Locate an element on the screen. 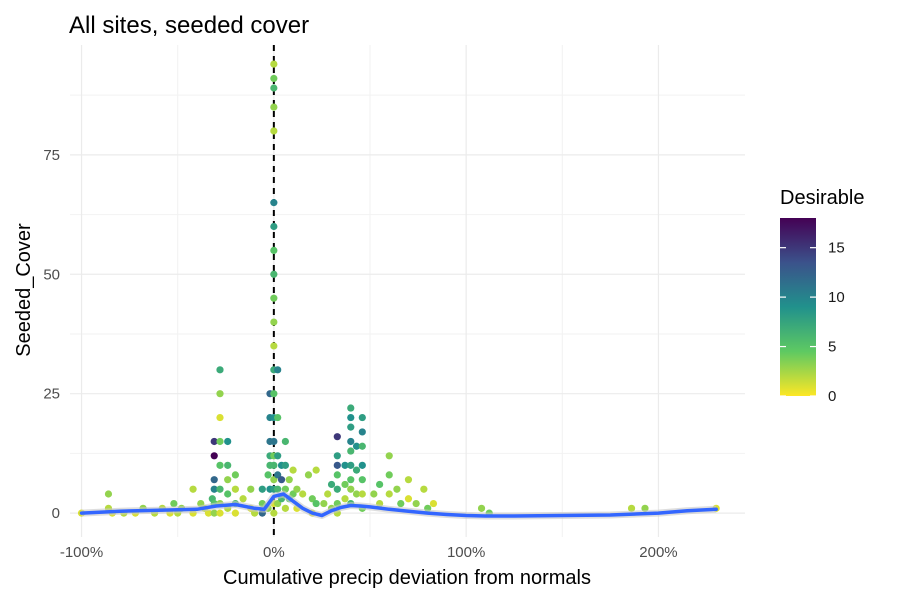 The width and height of the screenshot is (900, 600). x-tick-label: -100% is located at coordinates (81, 552).